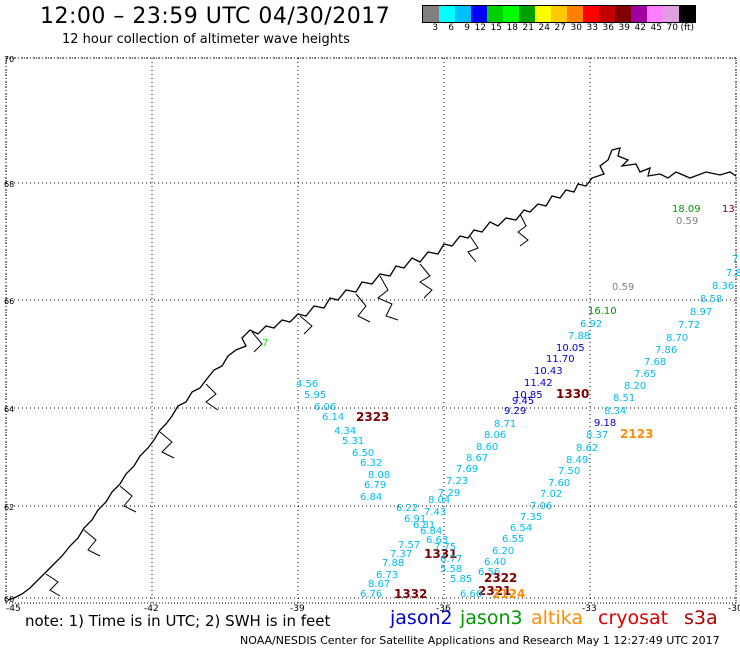 Image resolution: width=740 pixels, height=650 pixels. I want to click on wave-height-label: 7.69, so click(467, 469).